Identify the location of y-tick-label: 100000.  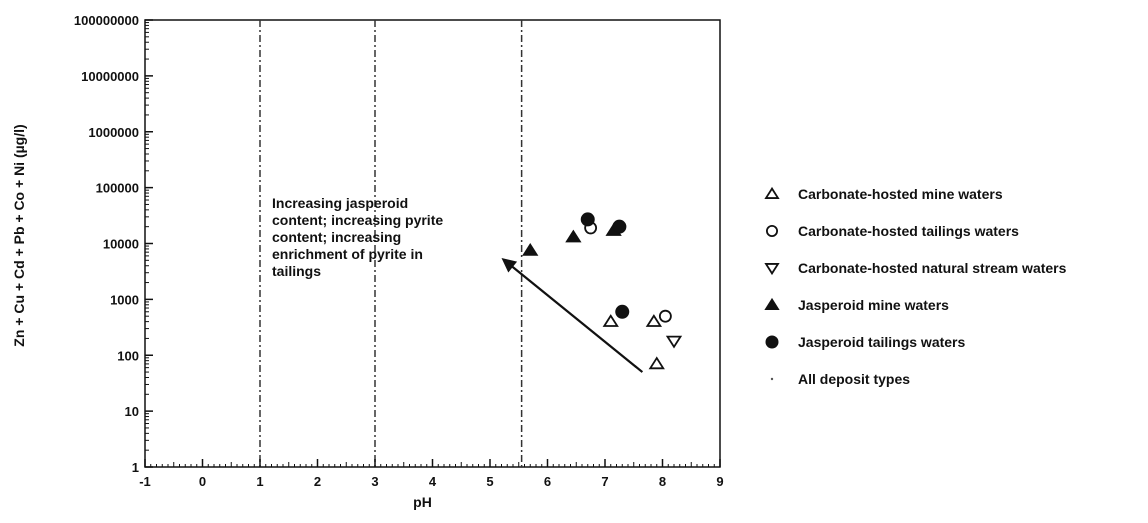
(117, 188).